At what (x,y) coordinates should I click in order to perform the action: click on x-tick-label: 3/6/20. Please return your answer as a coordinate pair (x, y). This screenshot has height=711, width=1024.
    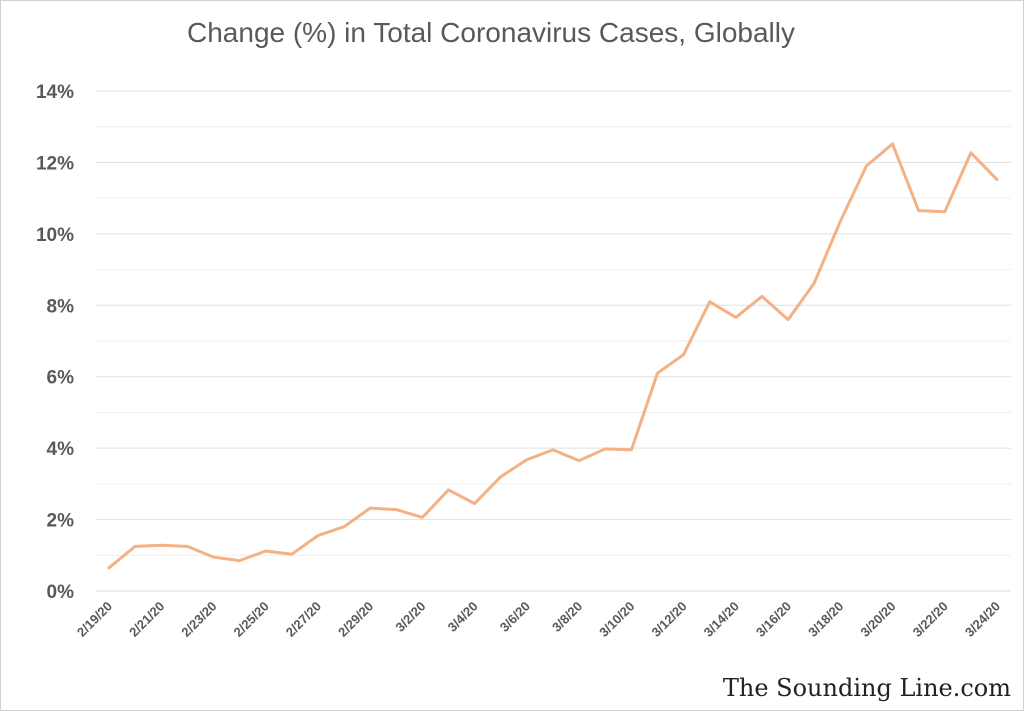
    Looking at the image, I should click on (515, 617).